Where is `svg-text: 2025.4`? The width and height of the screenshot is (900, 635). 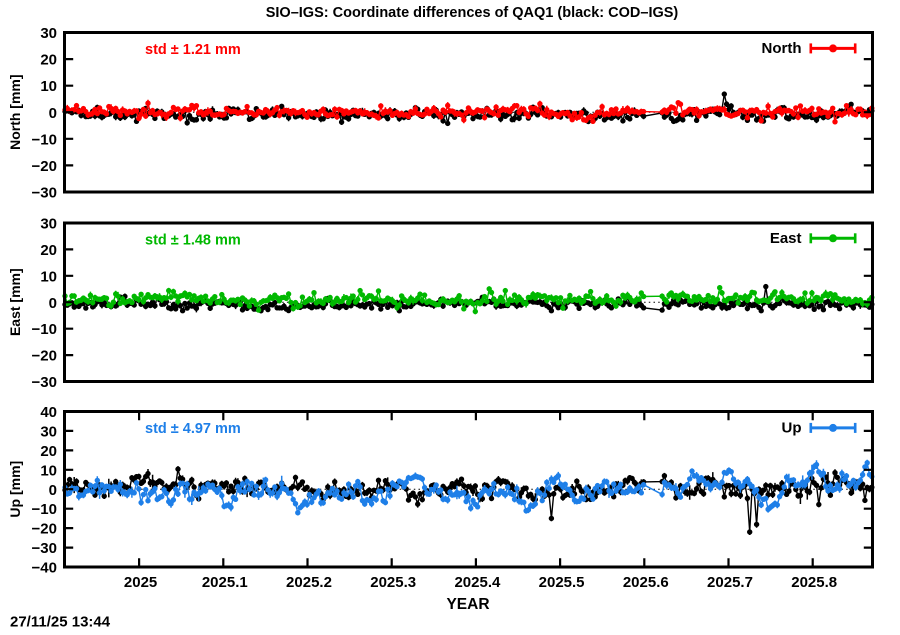
svg-text: 2025.4 is located at coordinates (477, 582).